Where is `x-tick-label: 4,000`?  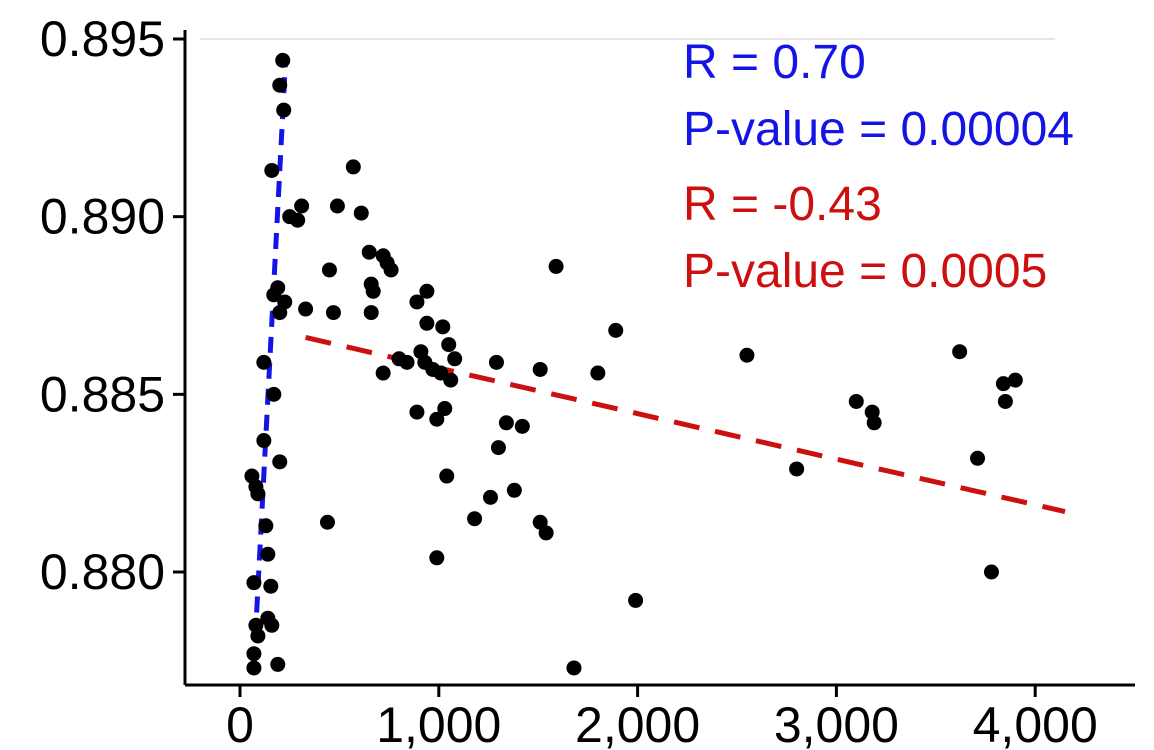 x-tick-label: 4,000 is located at coordinates (1035, 723).